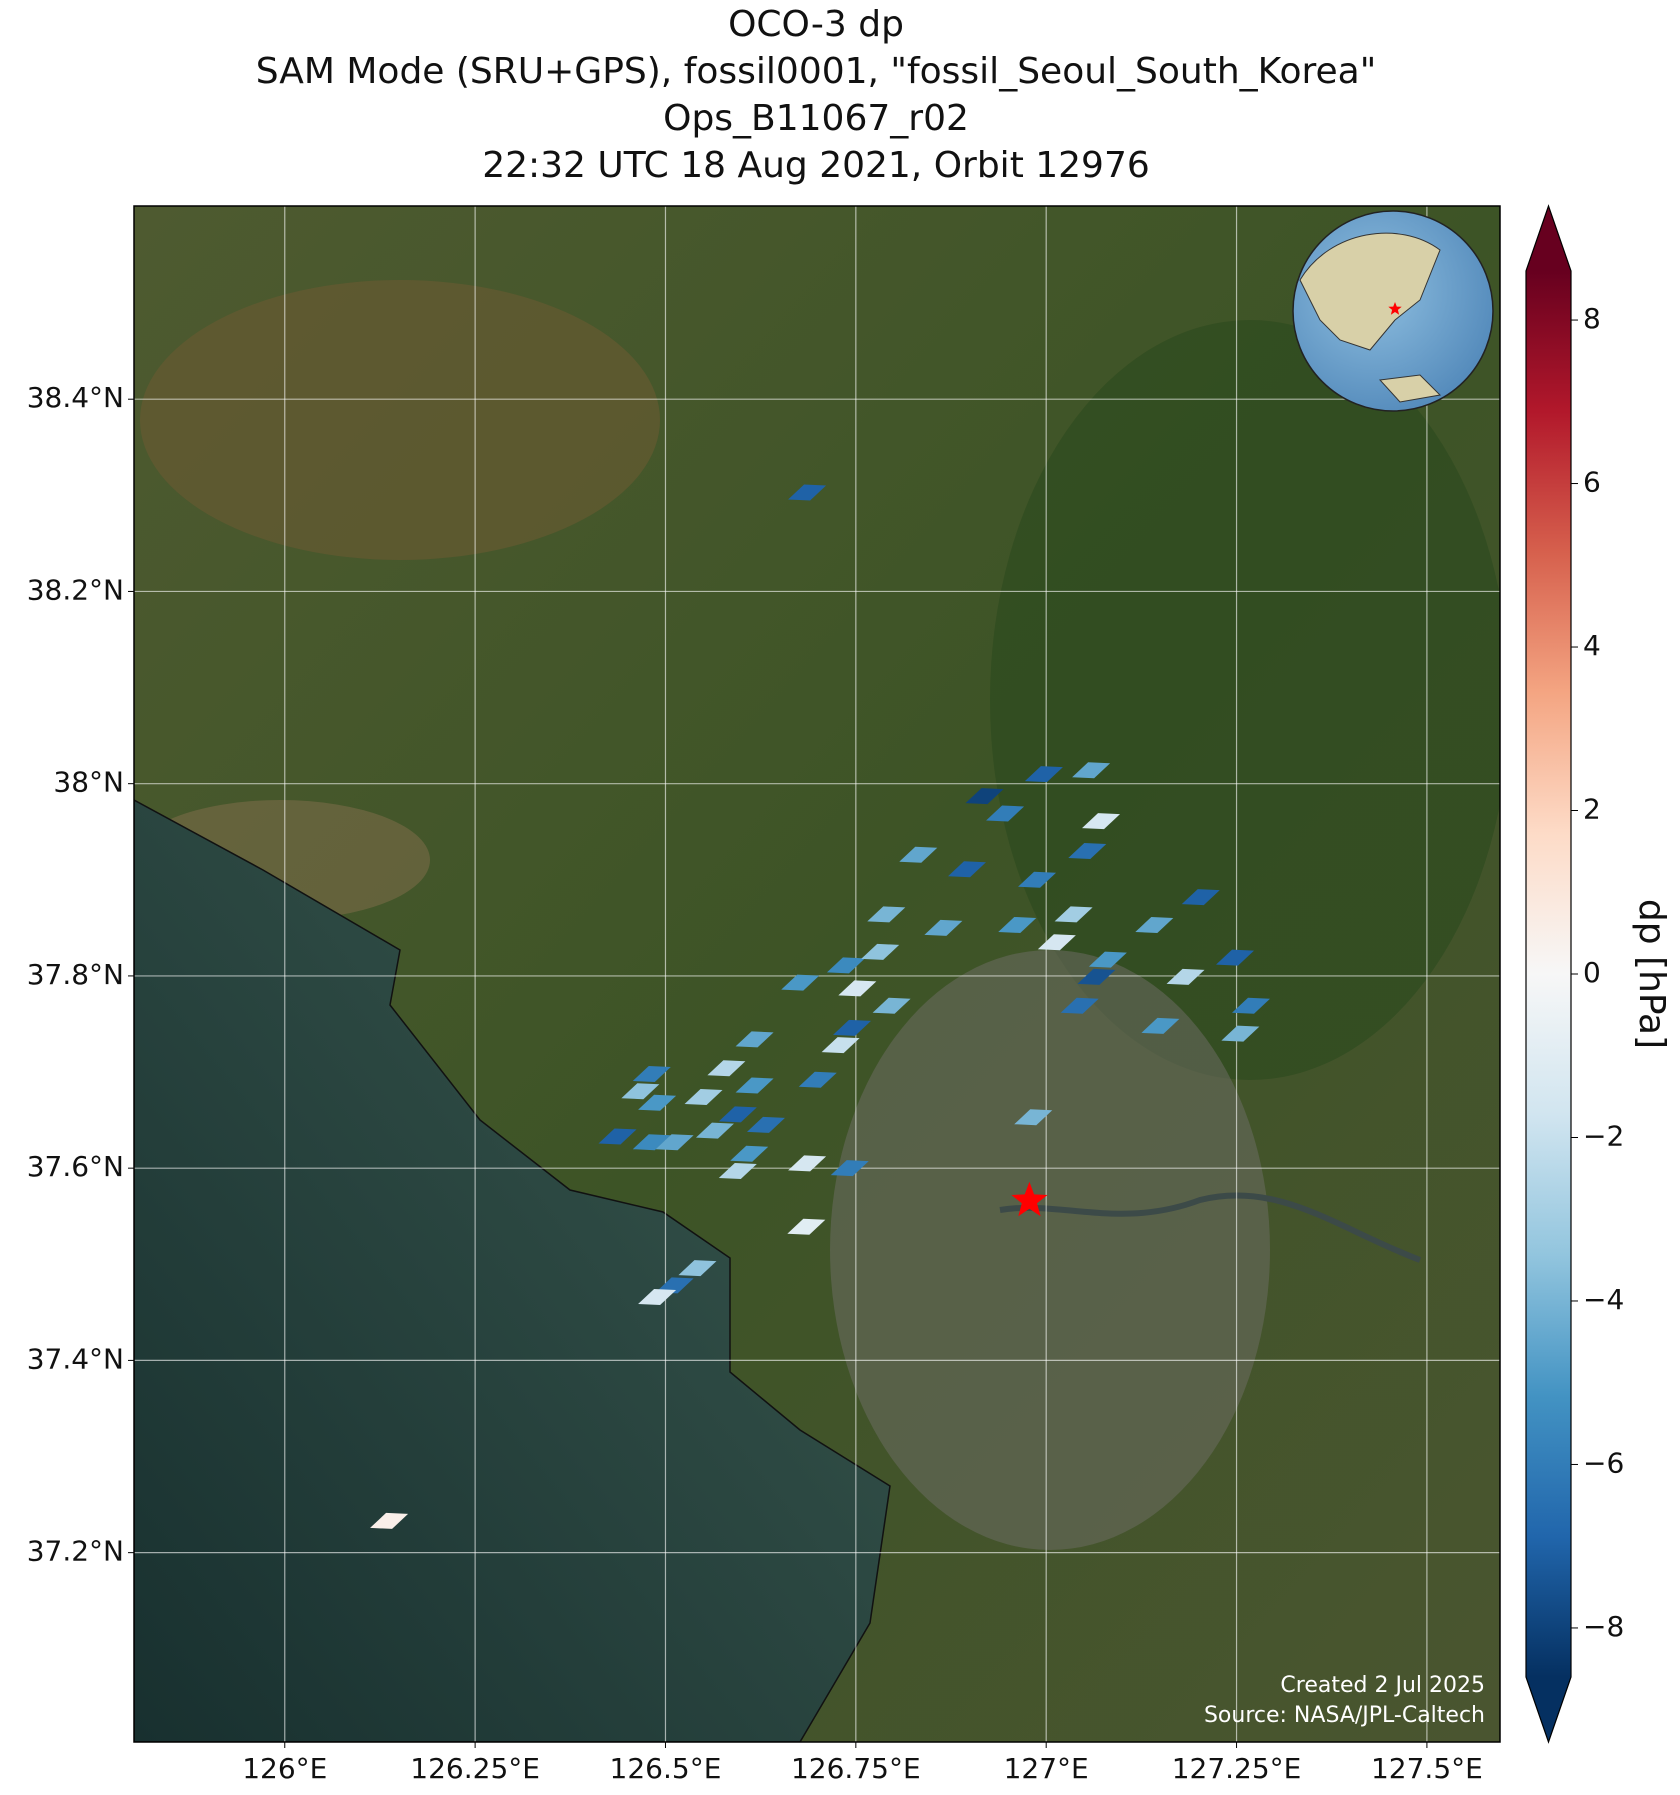  Describe the element at coordinates (1210, 1227) in the screenshot. I see `river` at that location.